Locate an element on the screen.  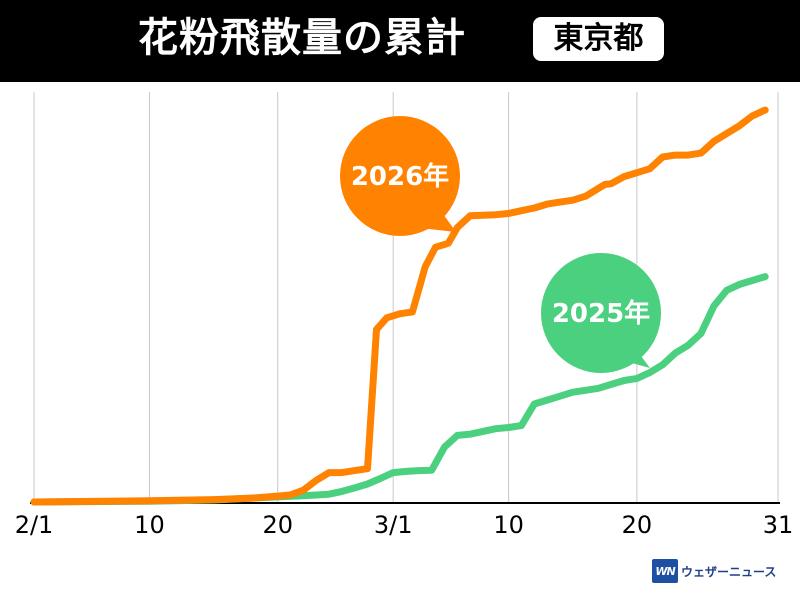
weathernews-logo-text: ウェザーニュース is located at coordinates (729, 571).